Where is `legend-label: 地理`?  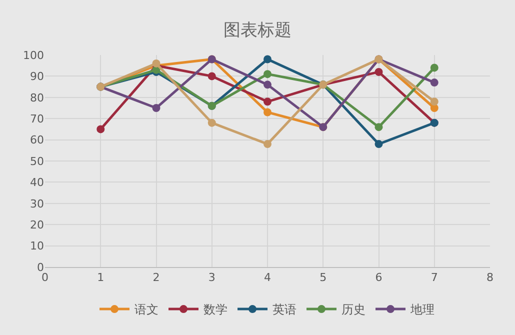
legend-label: 地理 is located at coordinates (422, 309).